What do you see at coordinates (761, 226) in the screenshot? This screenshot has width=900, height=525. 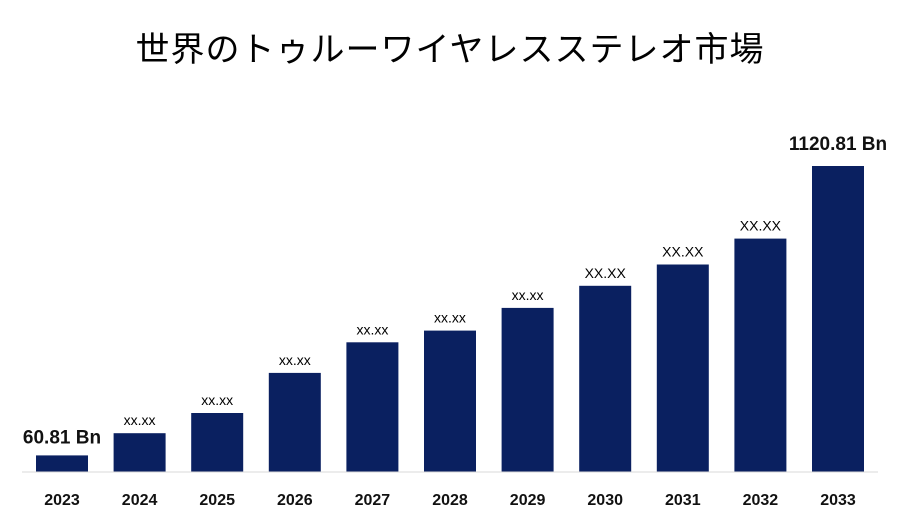 I see `data-label-2032: XX.XX` at bounding box center [761, 226].